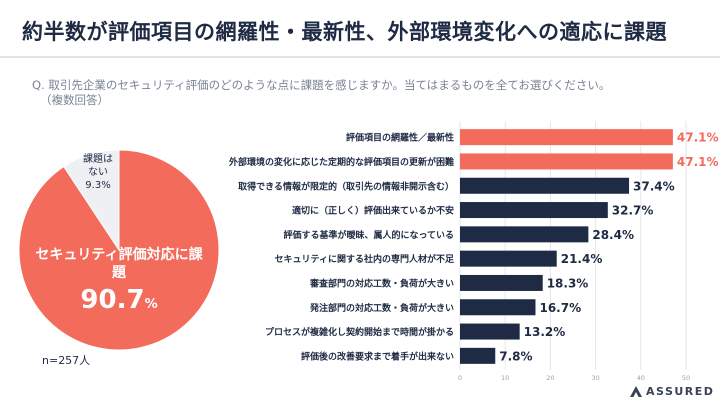 Image resolution: width=720 pixels, height=405 pixels. Describe the element at coordinates (515, 356) in the screenshot. I see `value-label-9: 7.8%` at that location.